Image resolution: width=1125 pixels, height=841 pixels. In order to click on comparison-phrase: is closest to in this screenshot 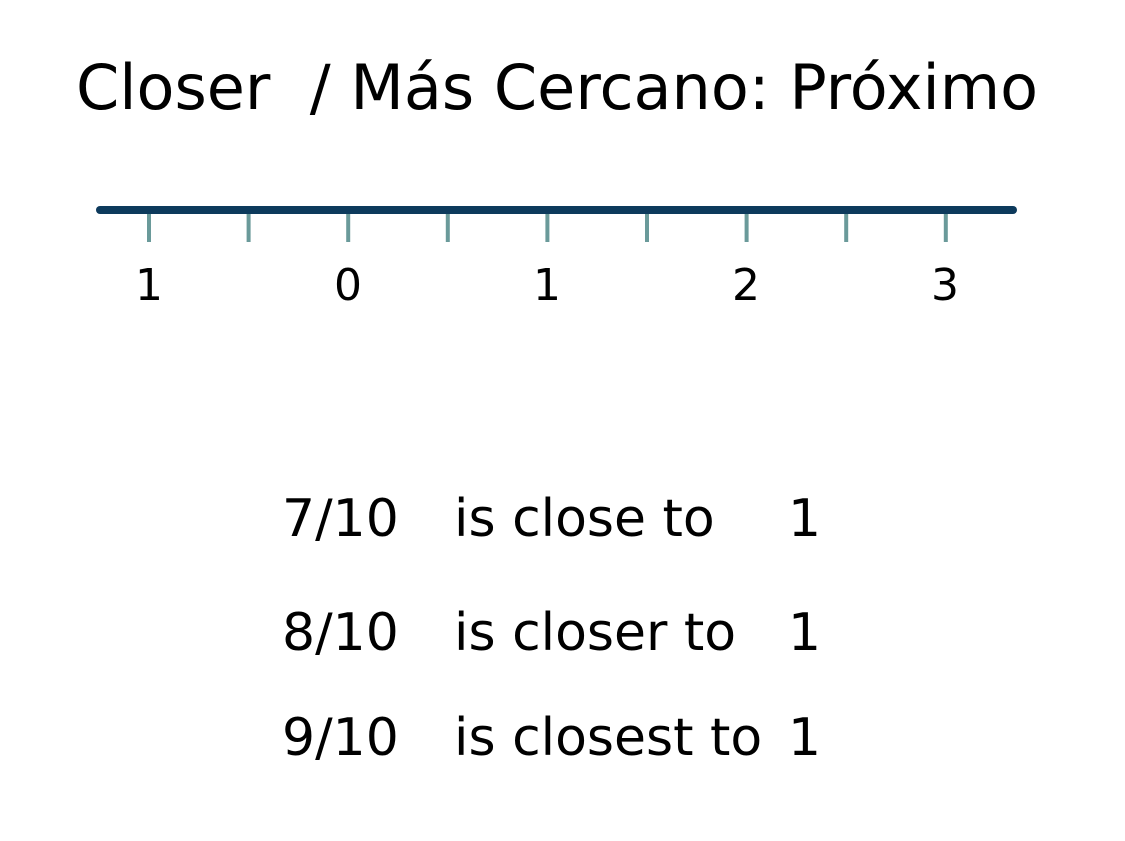, I will do `click(608, 738)`.